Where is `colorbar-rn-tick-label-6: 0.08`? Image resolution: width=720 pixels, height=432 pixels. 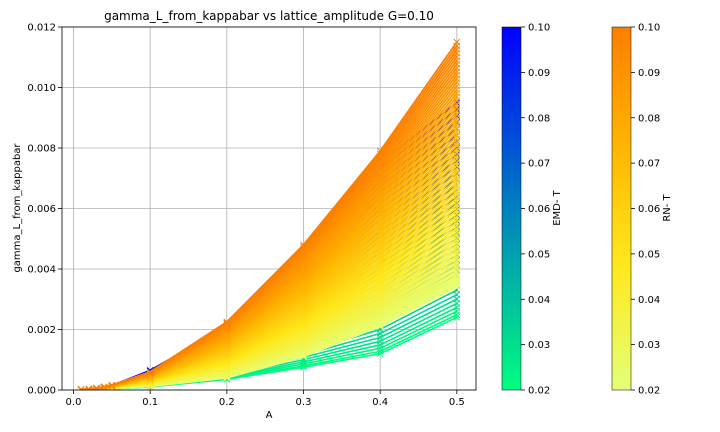
colorbar-rn-tick-label-6: 0.08 is located at coordinates (649, 118).